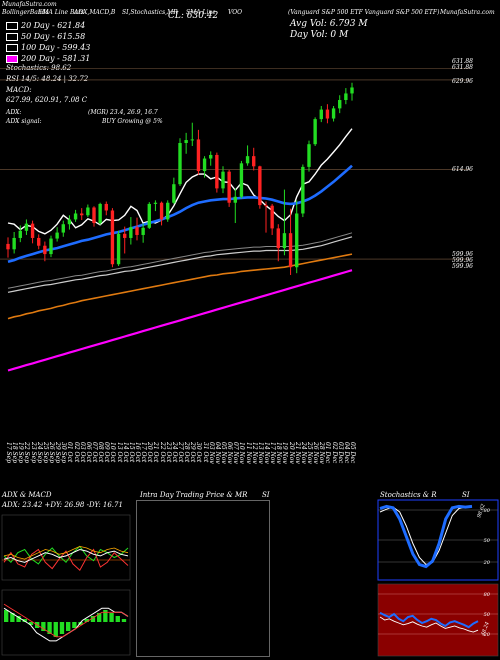 The image size is (500, 660). I want to click on adx-panel-values: ADX: 23.42 +DY: 26.98 -DY: 16.71, so click(62, 505).